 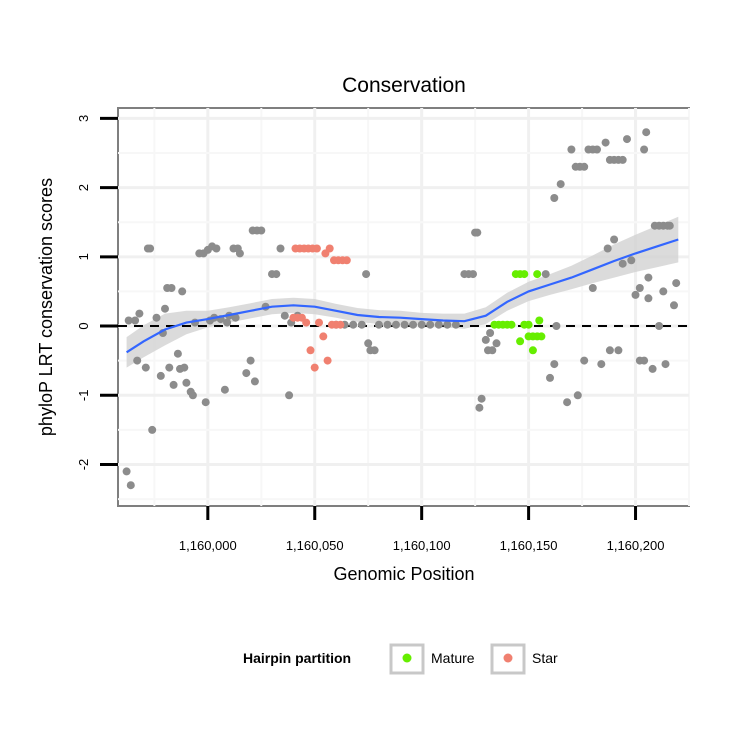 What do you see at coordinates (315, 545) in the screenshot?
I see `x-tick-label: 1,160,050` at bounding box center [315, 545].